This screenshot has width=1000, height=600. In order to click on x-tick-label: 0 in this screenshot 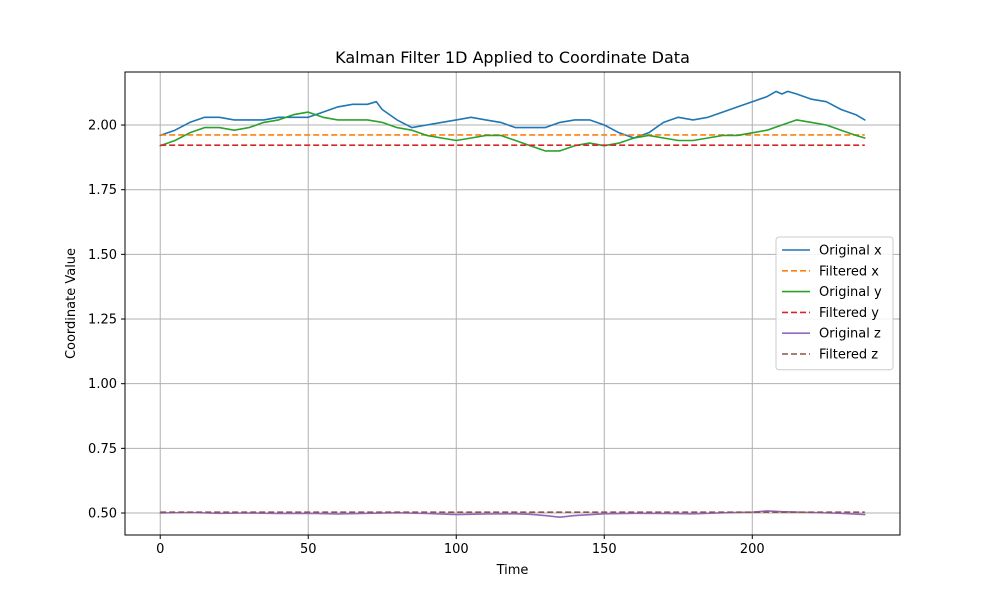, I will do `click(160, 549)`.